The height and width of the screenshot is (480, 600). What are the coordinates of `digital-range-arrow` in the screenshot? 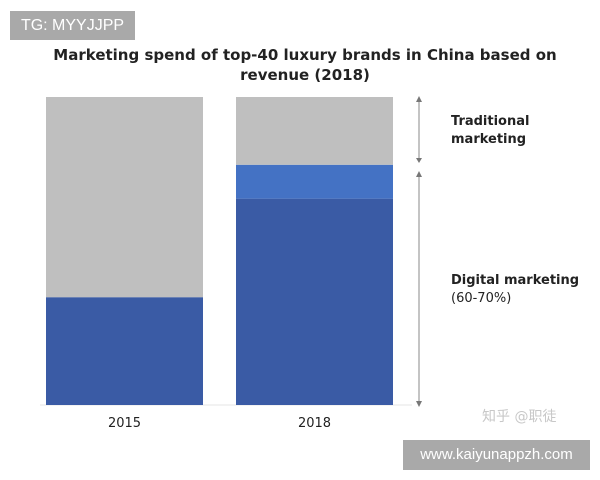 It's located at (419, 289).